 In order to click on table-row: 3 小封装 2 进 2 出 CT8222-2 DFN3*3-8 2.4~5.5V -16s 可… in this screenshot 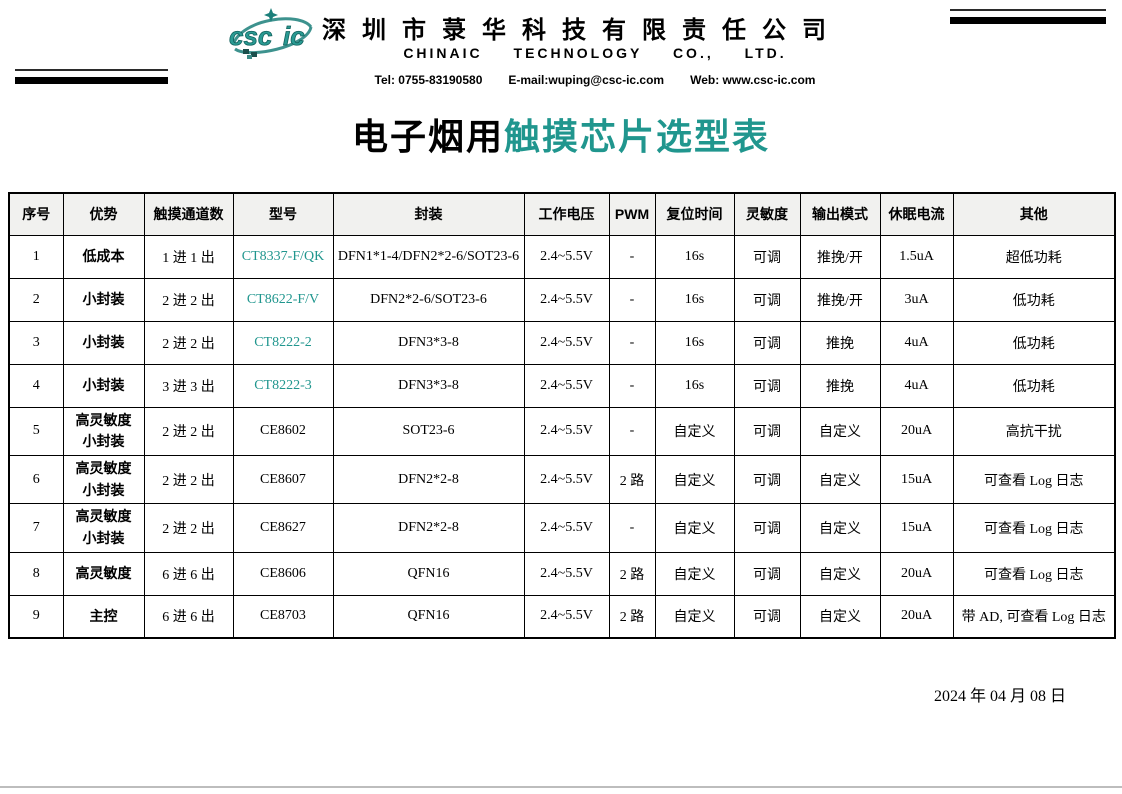, I will do `click(562, 342)`.